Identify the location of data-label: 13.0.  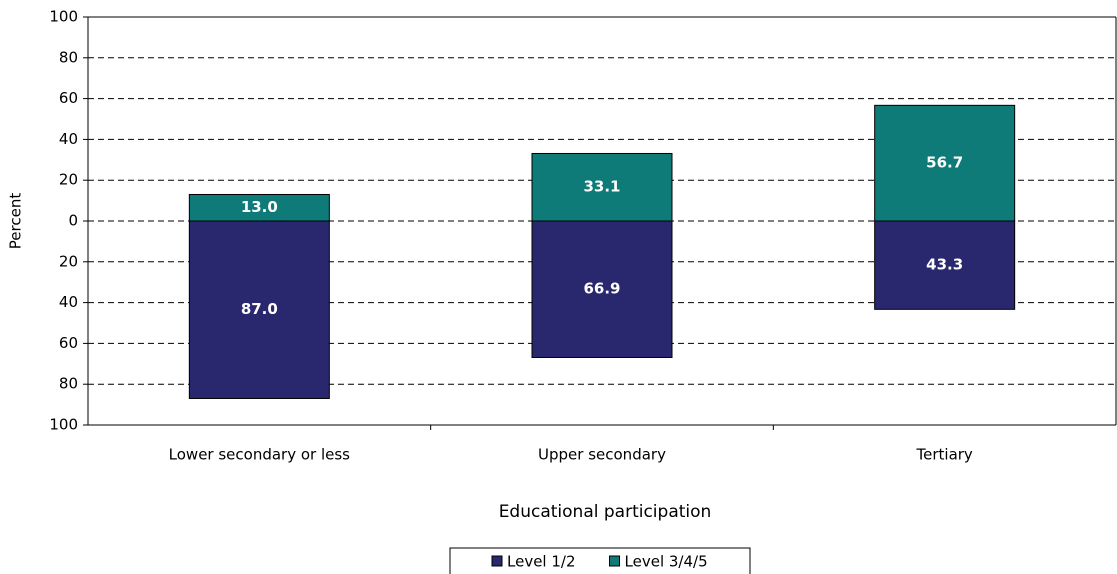
(259, 207).